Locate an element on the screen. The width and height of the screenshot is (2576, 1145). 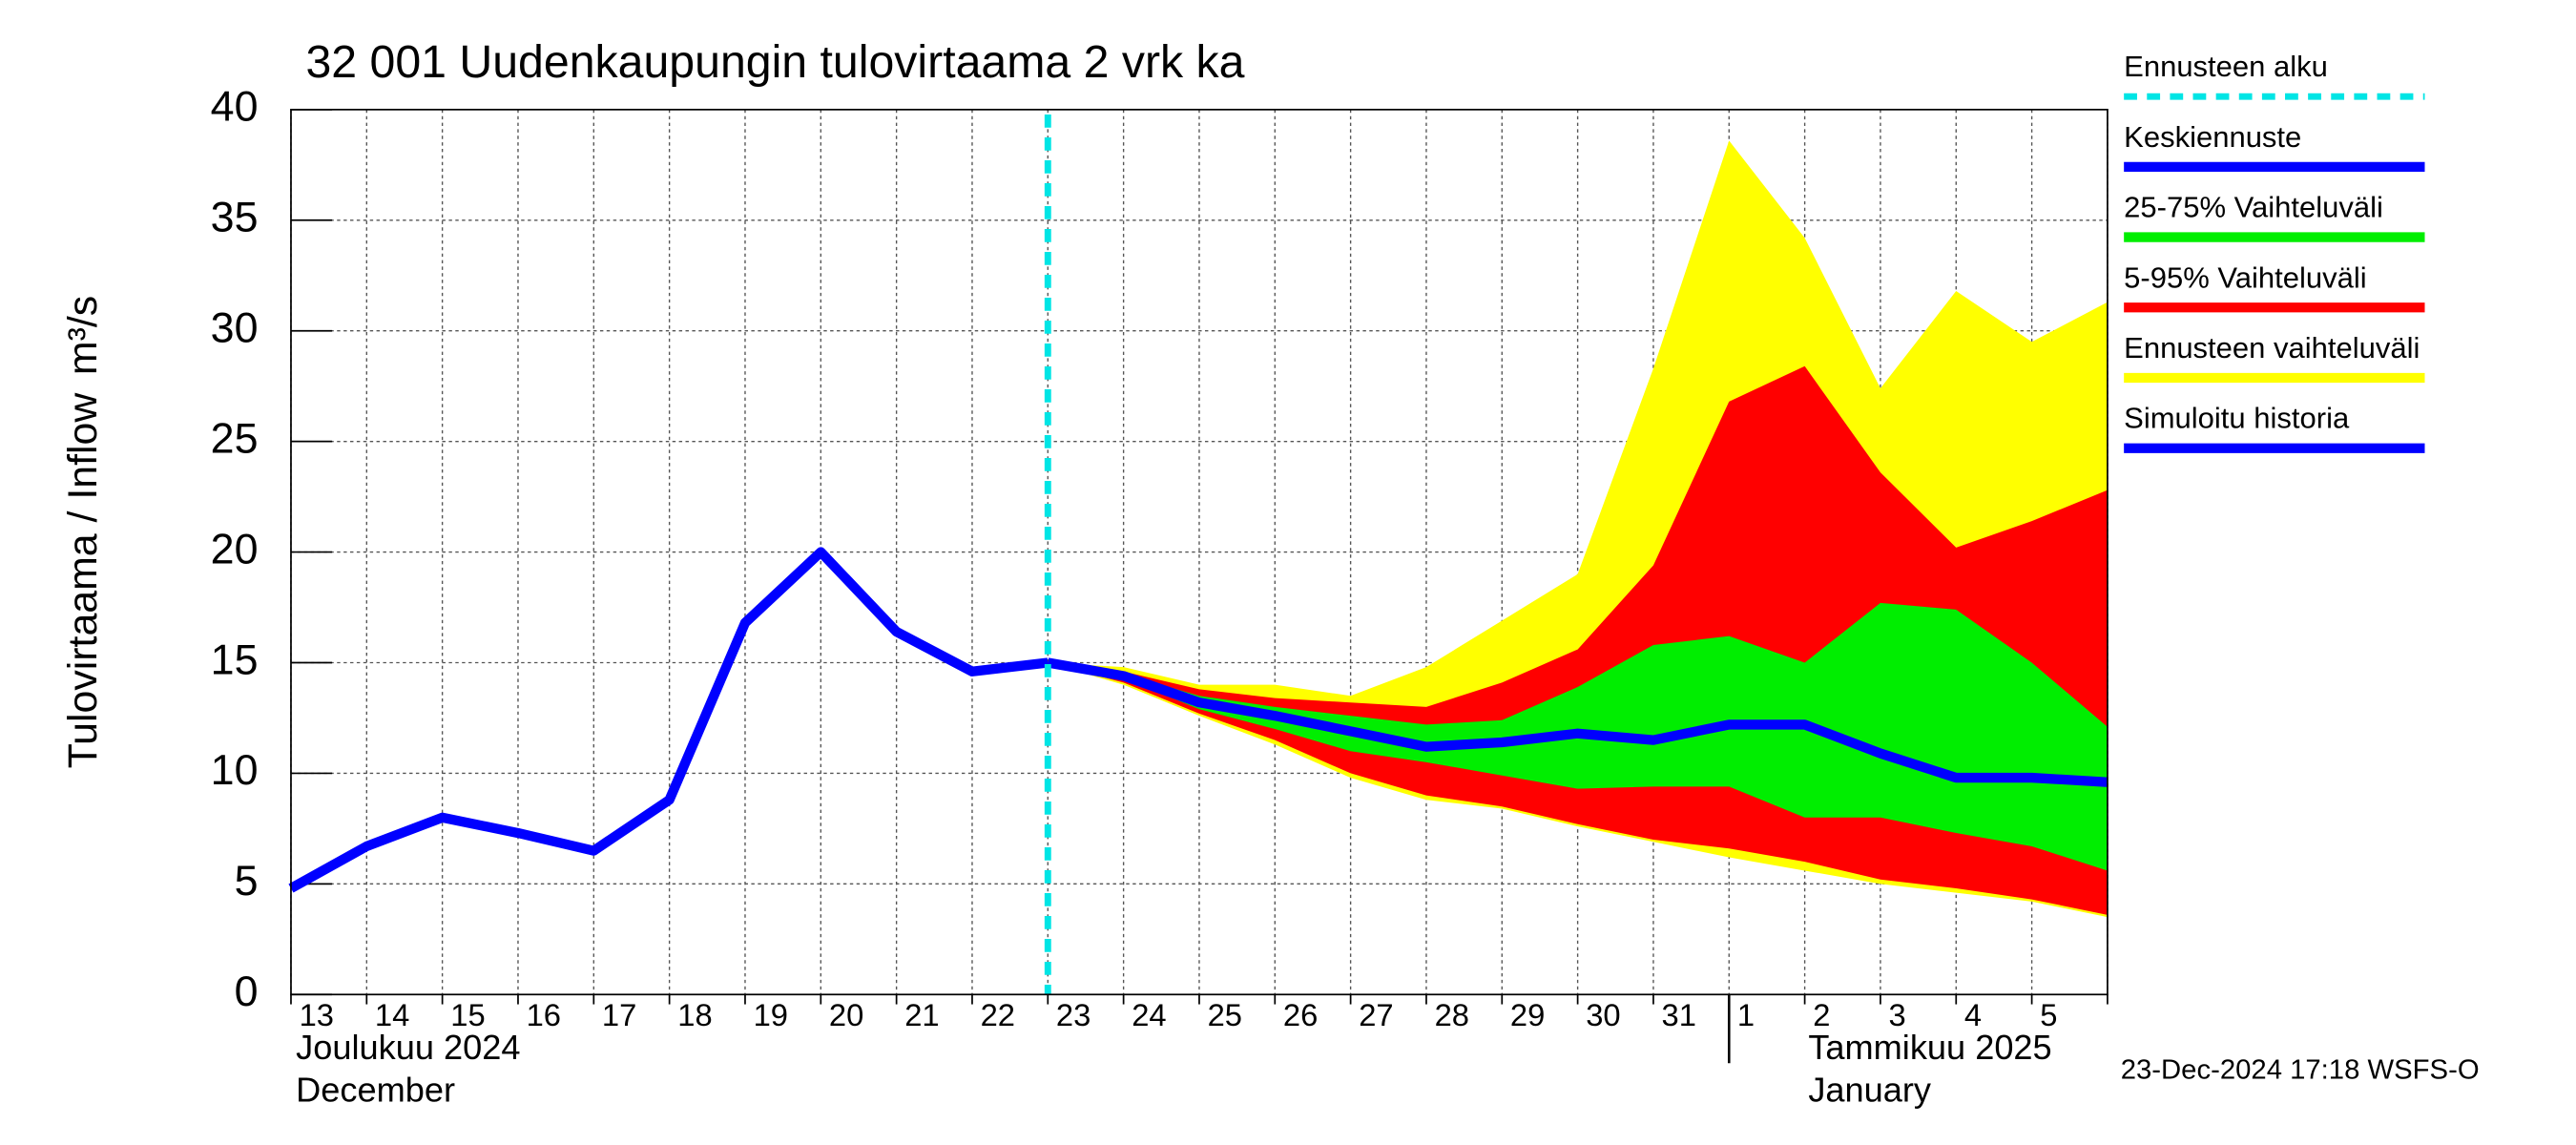
x-tick-label: 23 is located at coordinates (1073, 1014).